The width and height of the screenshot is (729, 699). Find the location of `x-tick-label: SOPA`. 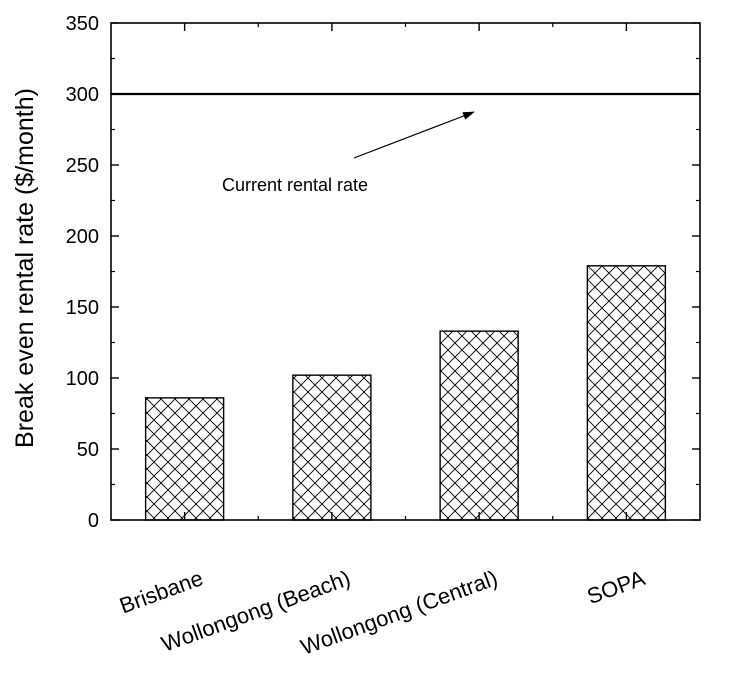

x-tick-label: SOPA is located at coordinates (616, 587).